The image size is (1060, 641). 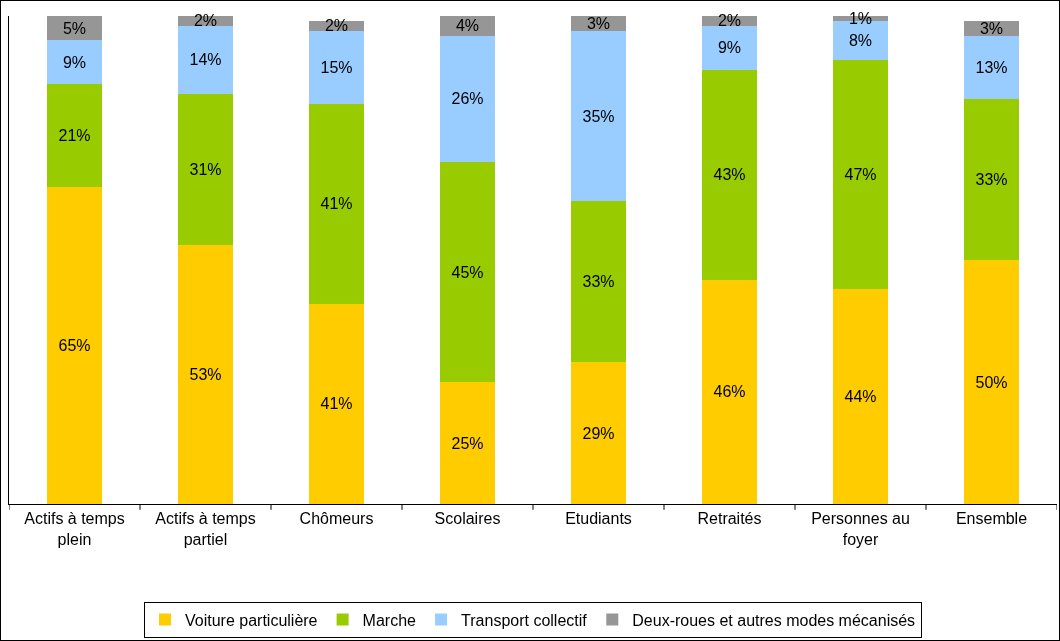 I want to click on data-label: 35%, so click(x=598, y=116).